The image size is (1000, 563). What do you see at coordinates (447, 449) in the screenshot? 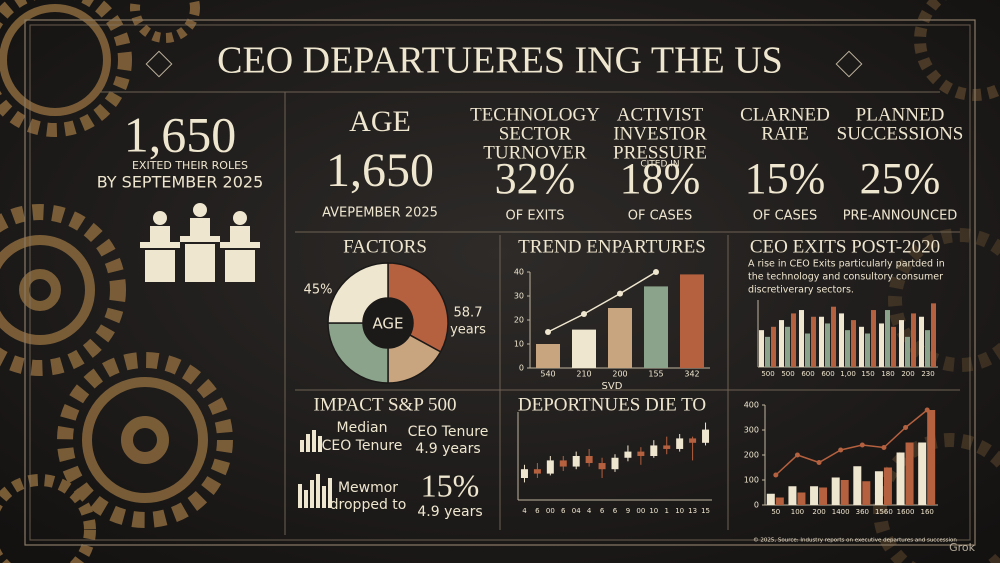
I see `impact-value: 4.9 years` at bounding box center [447, 449].